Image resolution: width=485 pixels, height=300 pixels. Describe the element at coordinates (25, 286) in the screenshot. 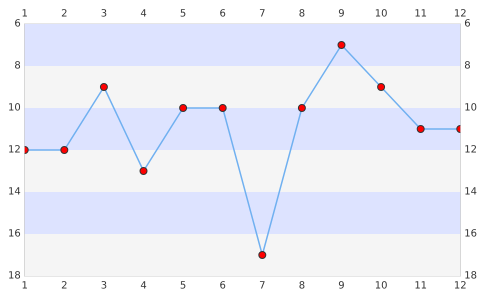

I see `x-tick-label: 1` at that location.